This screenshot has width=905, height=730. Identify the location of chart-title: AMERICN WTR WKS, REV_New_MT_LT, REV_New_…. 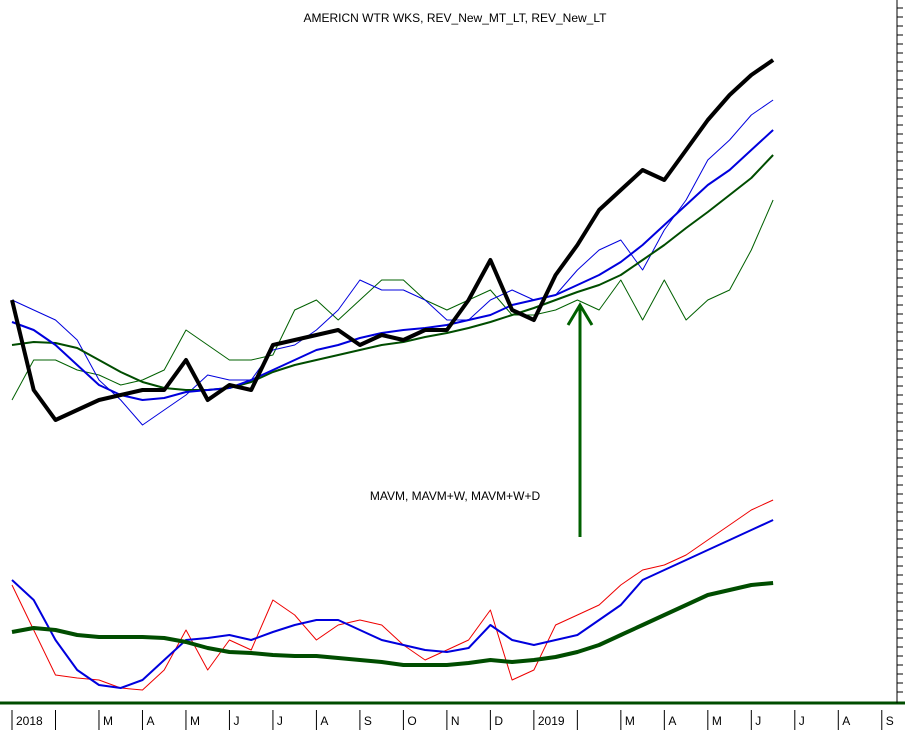
(456, 18).